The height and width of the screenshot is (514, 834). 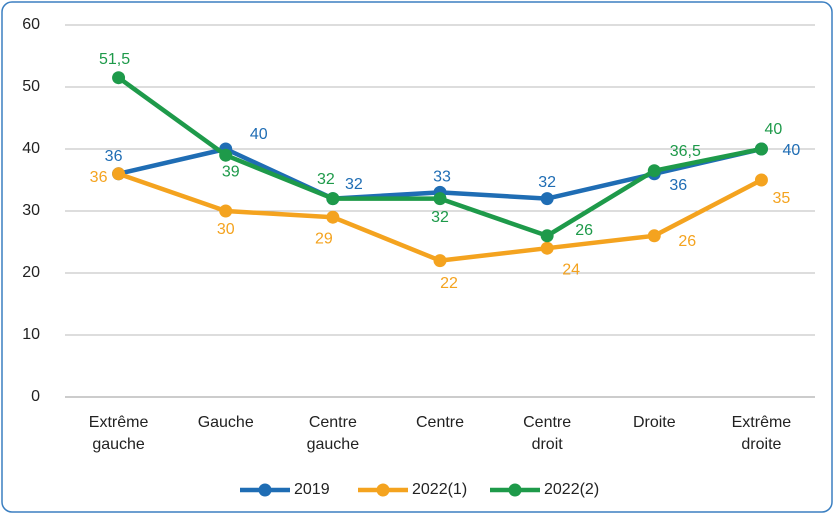 What do you see at coordinates (762, 433) in the screenshot?
I see `x-tick-label: Extrême droite` at bounding box center [762, 433].